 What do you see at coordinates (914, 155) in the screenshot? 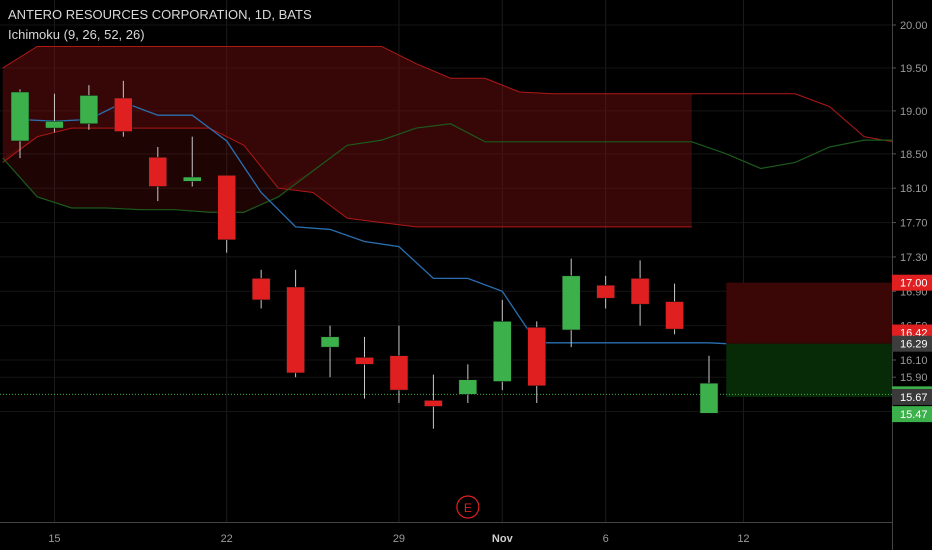
I see `price-tick-label: 18.50` at bounding box center [914, 155].